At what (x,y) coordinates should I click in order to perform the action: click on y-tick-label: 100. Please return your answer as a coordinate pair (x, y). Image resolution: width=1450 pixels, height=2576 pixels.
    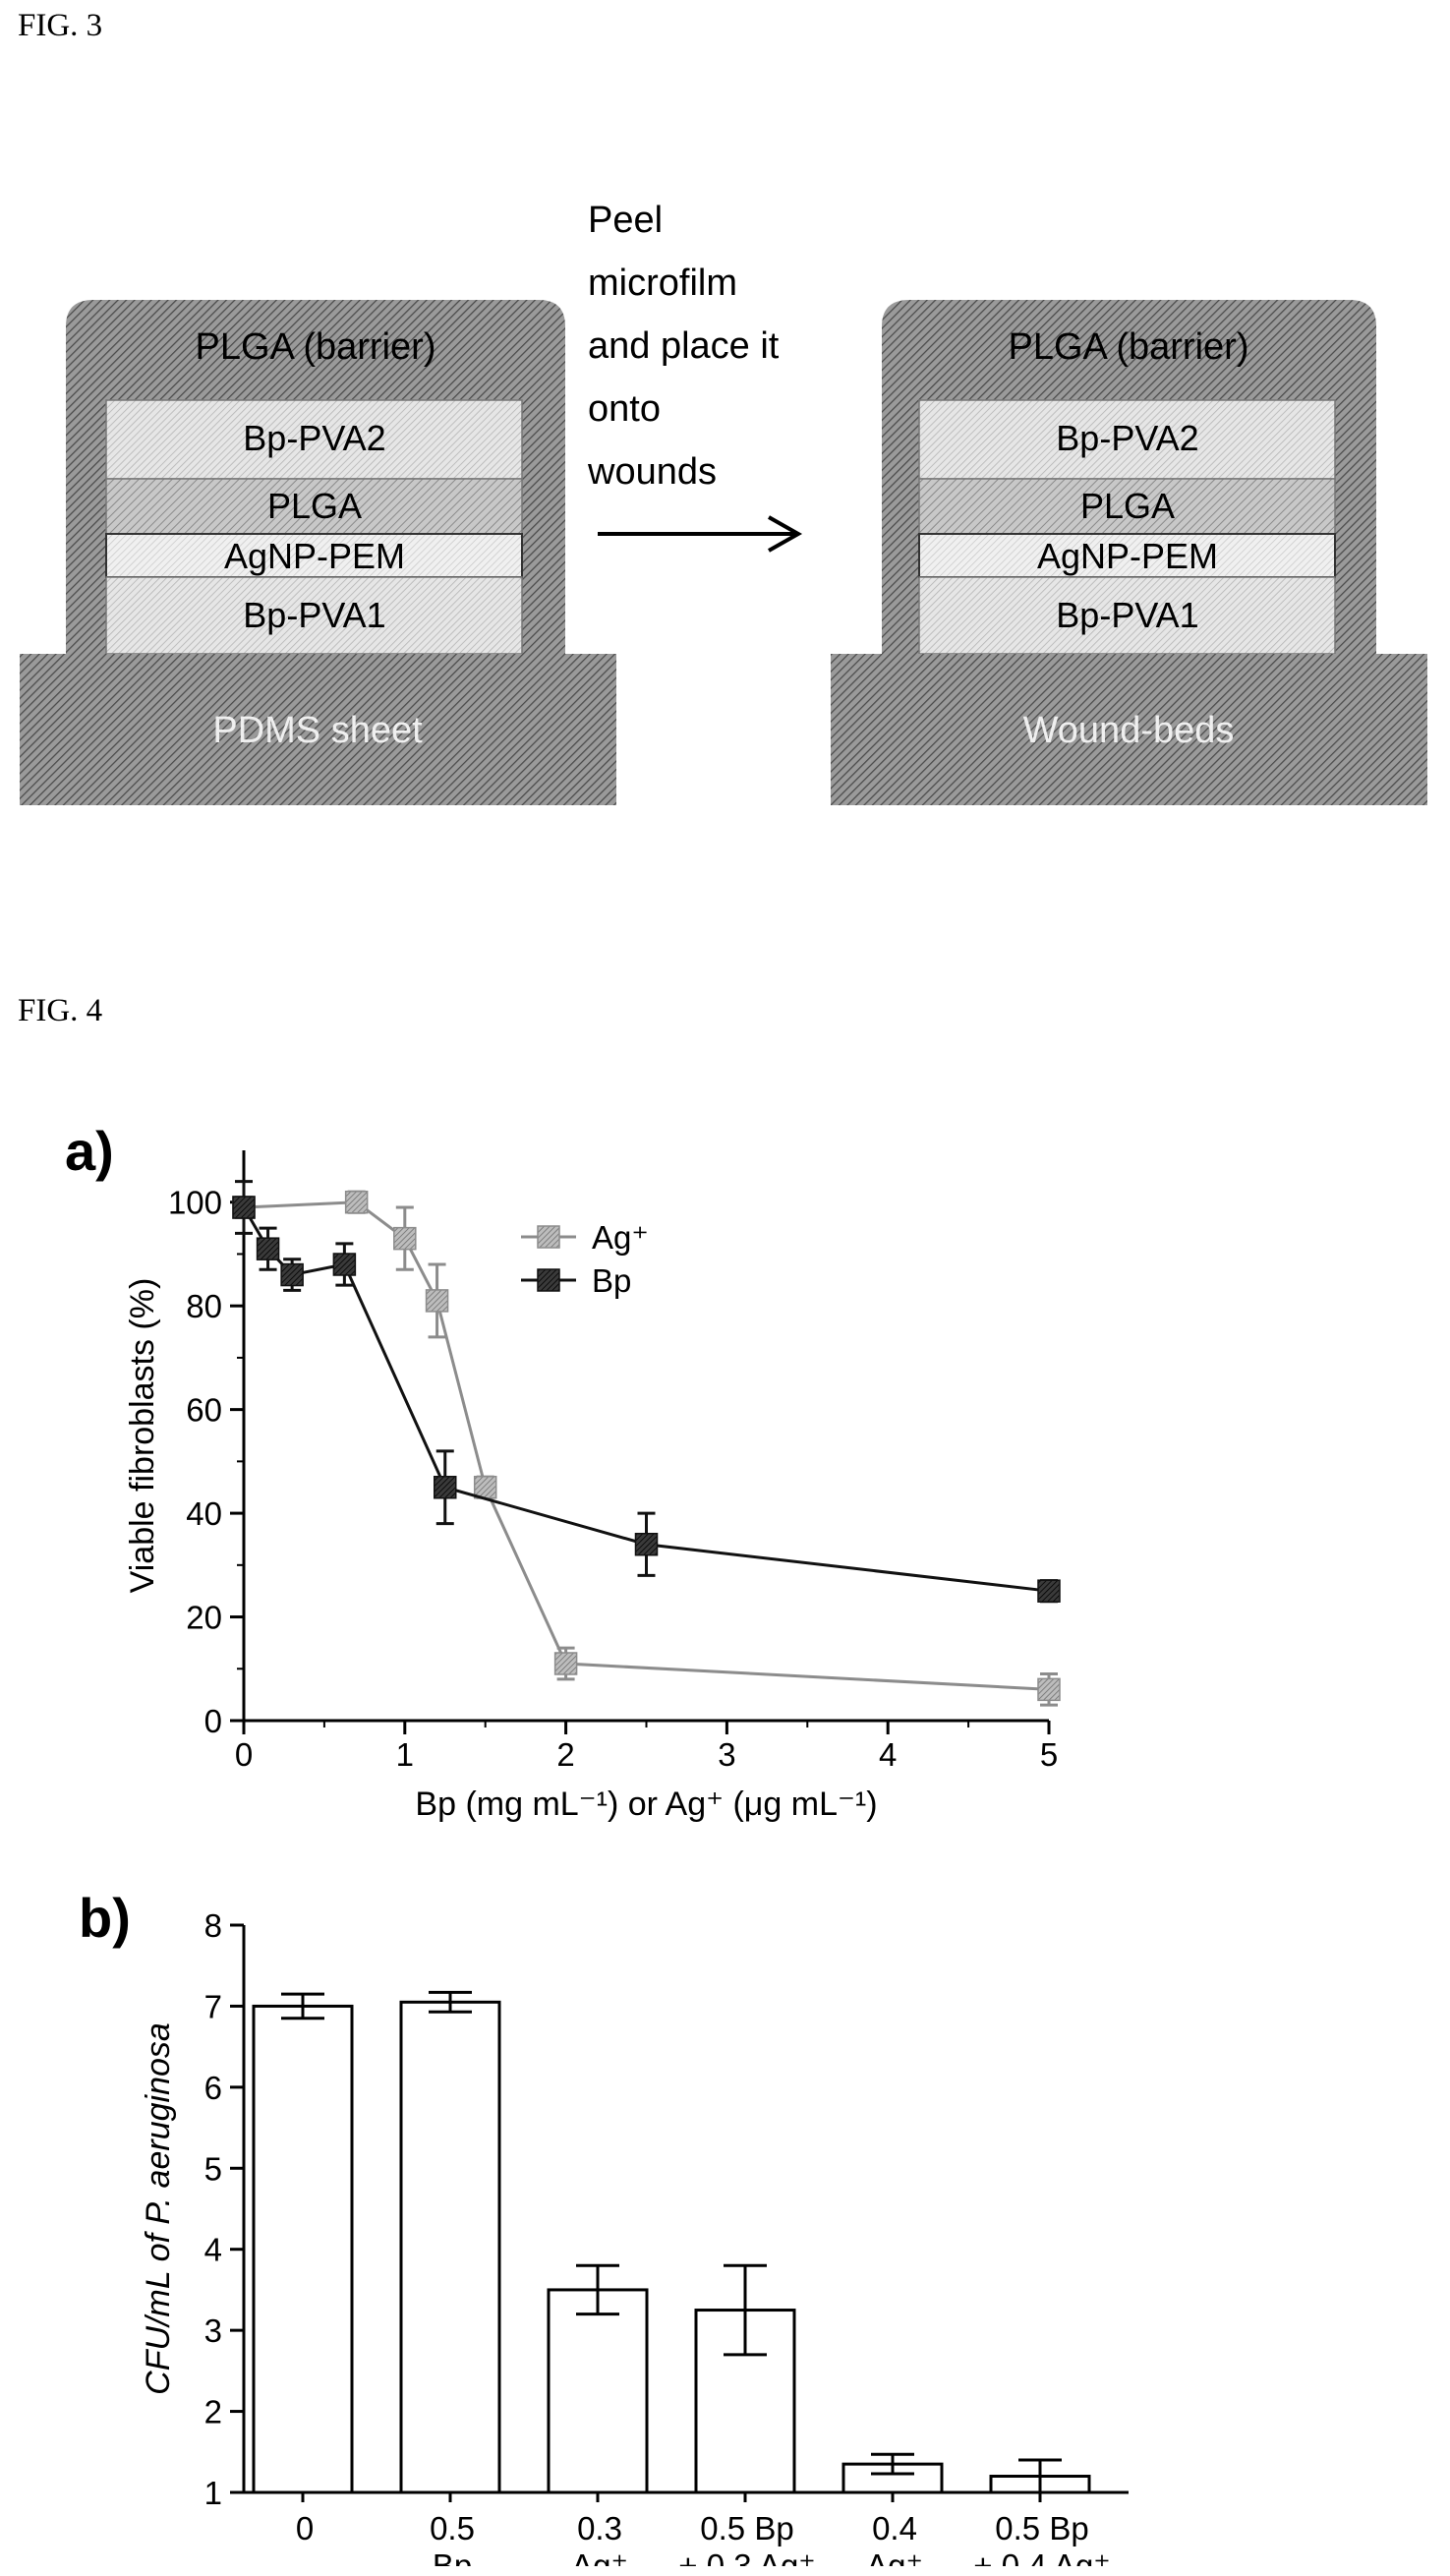
    Looking at the image, I should click on (195, 1203).